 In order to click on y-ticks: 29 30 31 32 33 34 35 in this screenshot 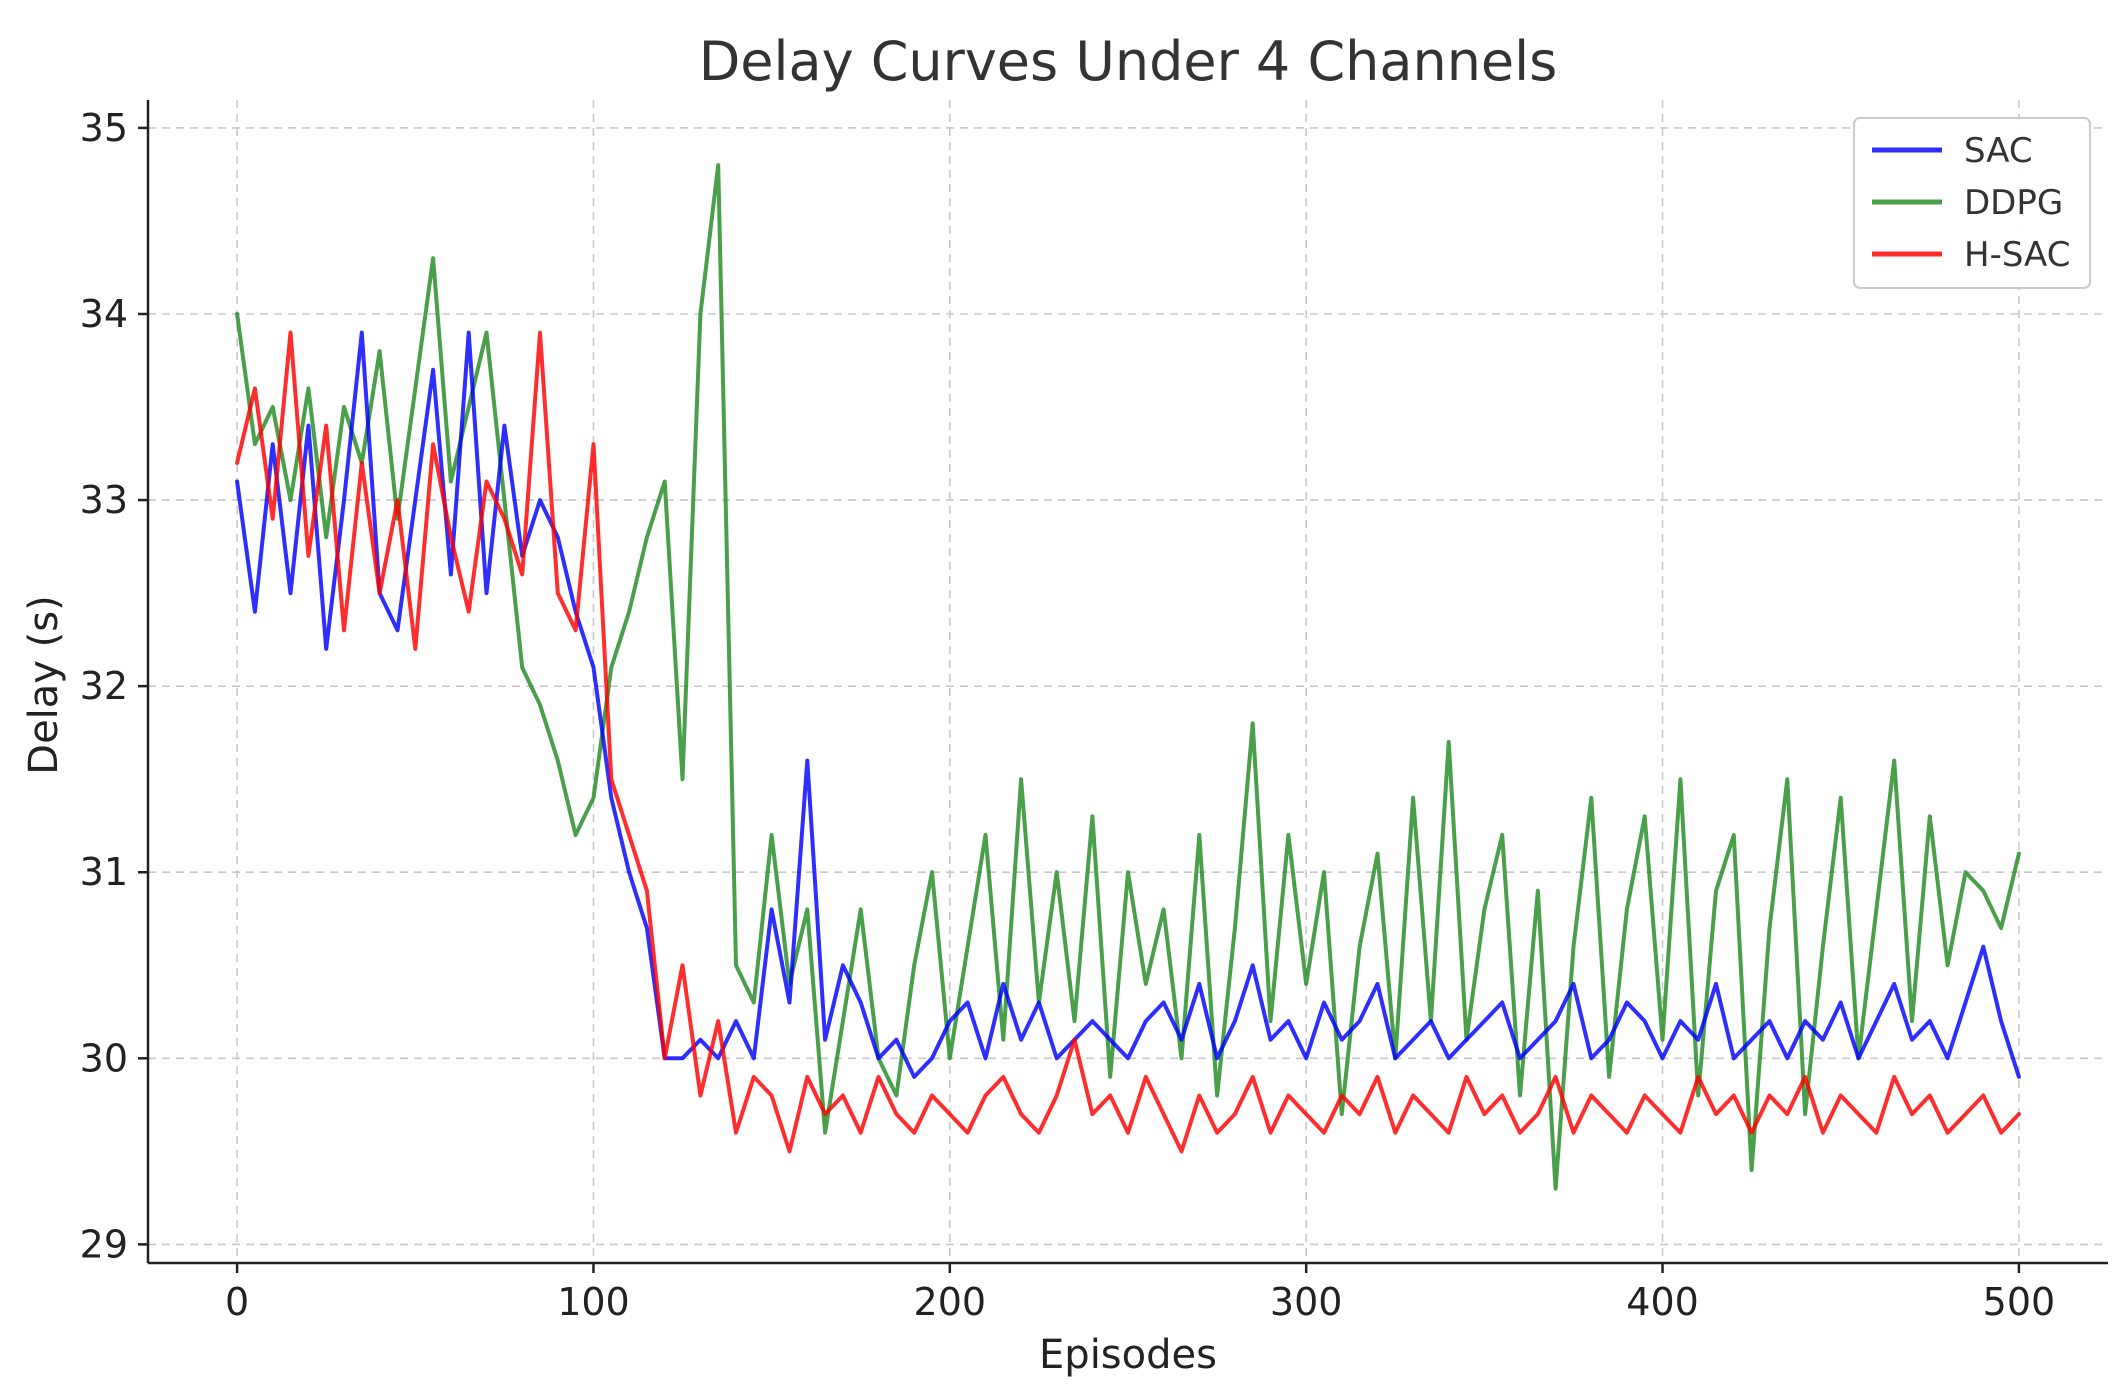, I will do `click(114, 686)`.